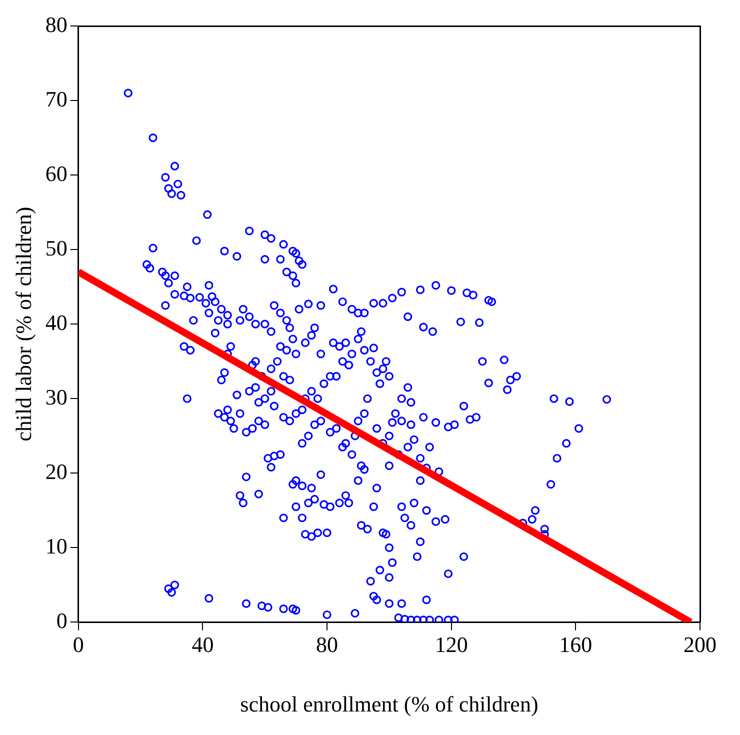 The image size is (740, 735). I want to click on x-axis-title: school enrollment (% of children), so click(389, 704).